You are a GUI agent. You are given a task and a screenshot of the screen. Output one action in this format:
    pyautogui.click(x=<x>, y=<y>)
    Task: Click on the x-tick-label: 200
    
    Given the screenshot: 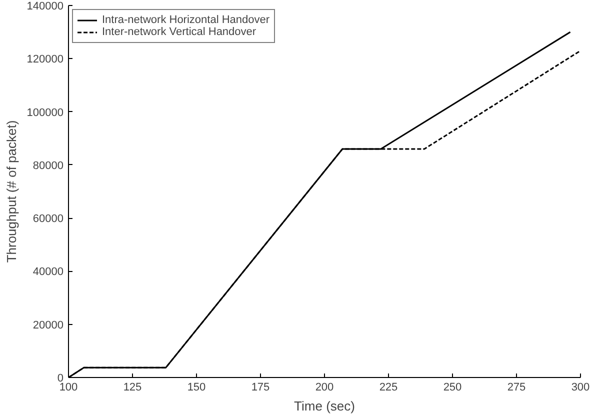 What is the action you would take?
    pyautogui.click(x=324, y=388)
    